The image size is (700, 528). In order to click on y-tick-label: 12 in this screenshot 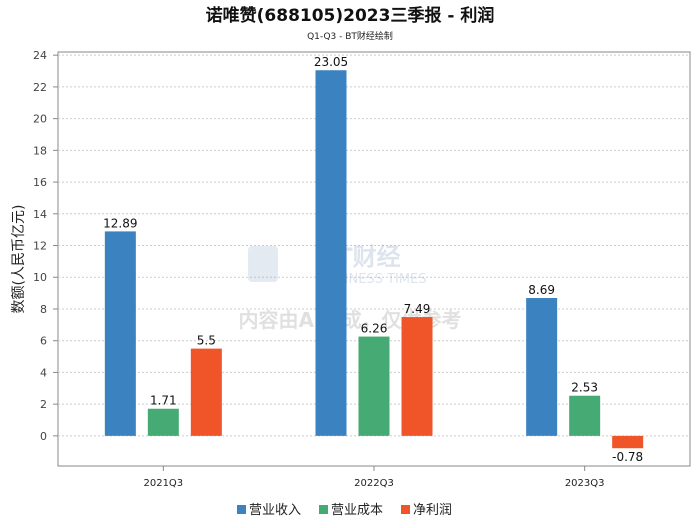, I will do `click(40, 246)`.